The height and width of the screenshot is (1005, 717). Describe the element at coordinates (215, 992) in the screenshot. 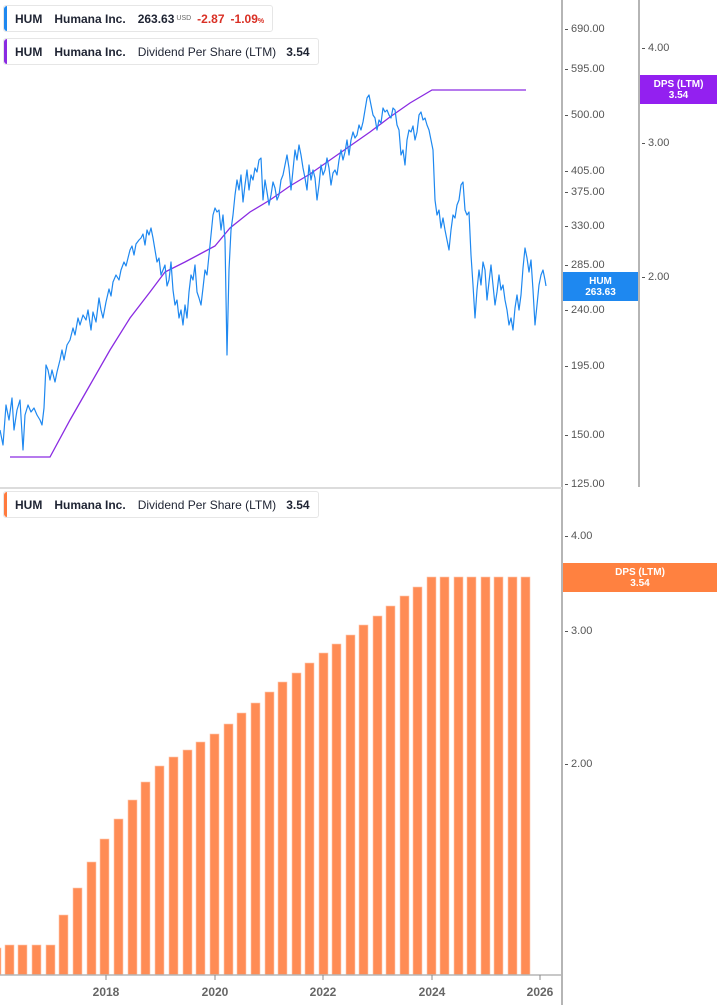

I see `x-tick-label: 2020` at that location.